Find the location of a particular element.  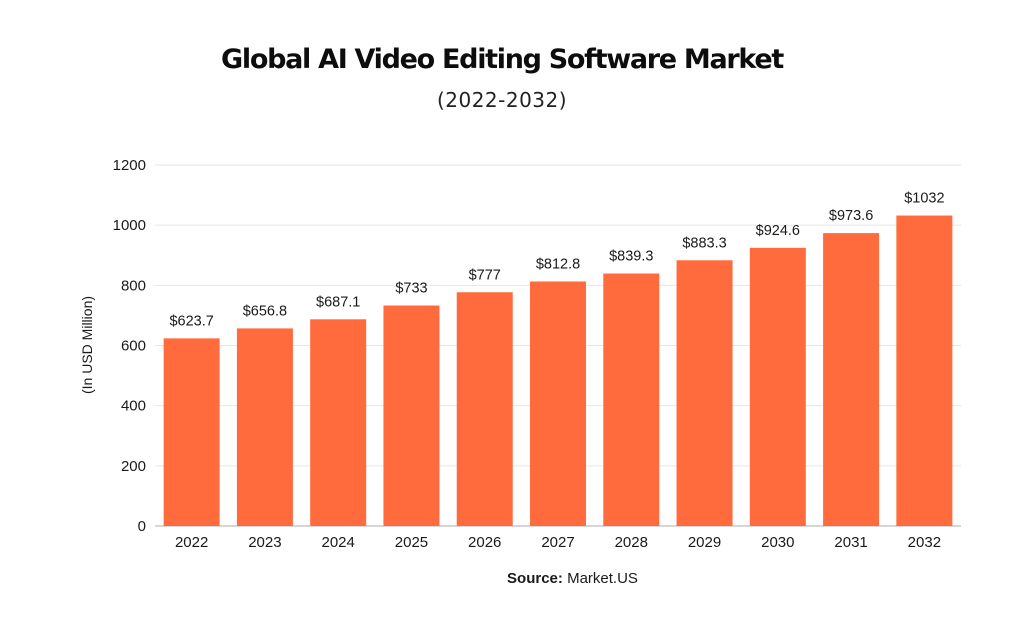

y-axis-title: (In USD Million) is located at coordinates (87, 345).